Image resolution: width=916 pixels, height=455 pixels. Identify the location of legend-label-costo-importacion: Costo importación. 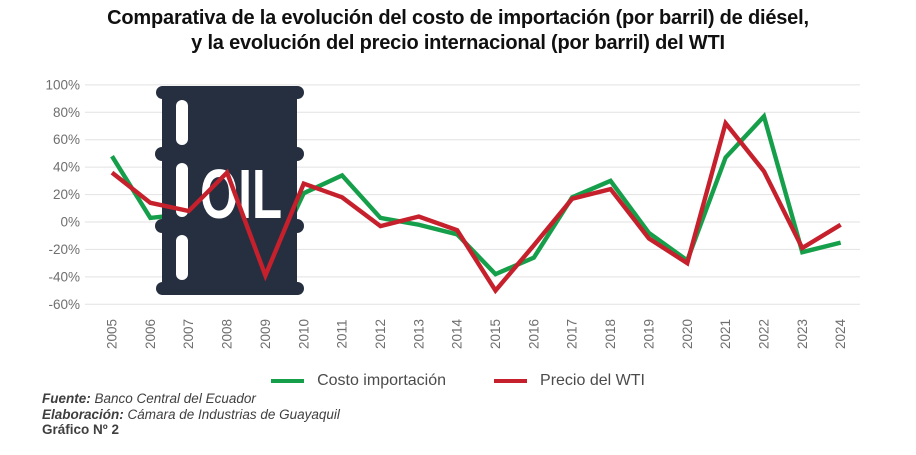
(382, 380).